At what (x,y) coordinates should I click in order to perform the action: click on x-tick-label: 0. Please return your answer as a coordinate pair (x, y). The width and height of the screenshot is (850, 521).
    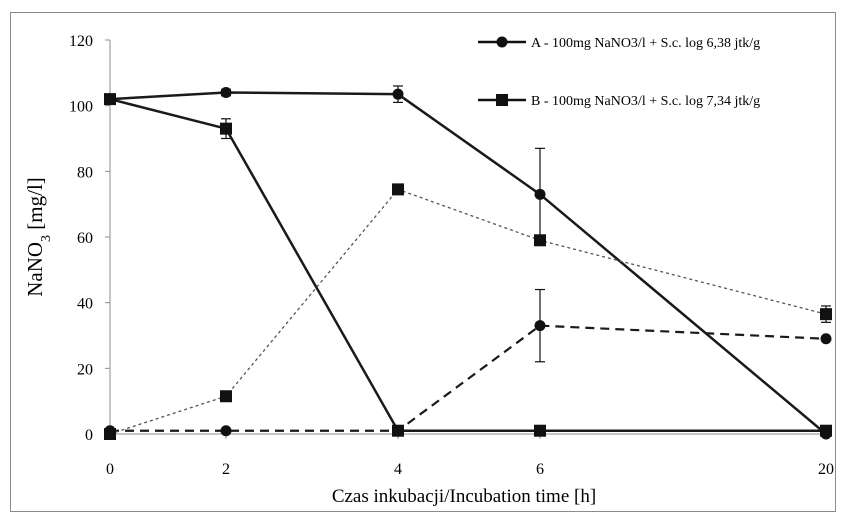
    Looking at the image, I should click on (110, 469).